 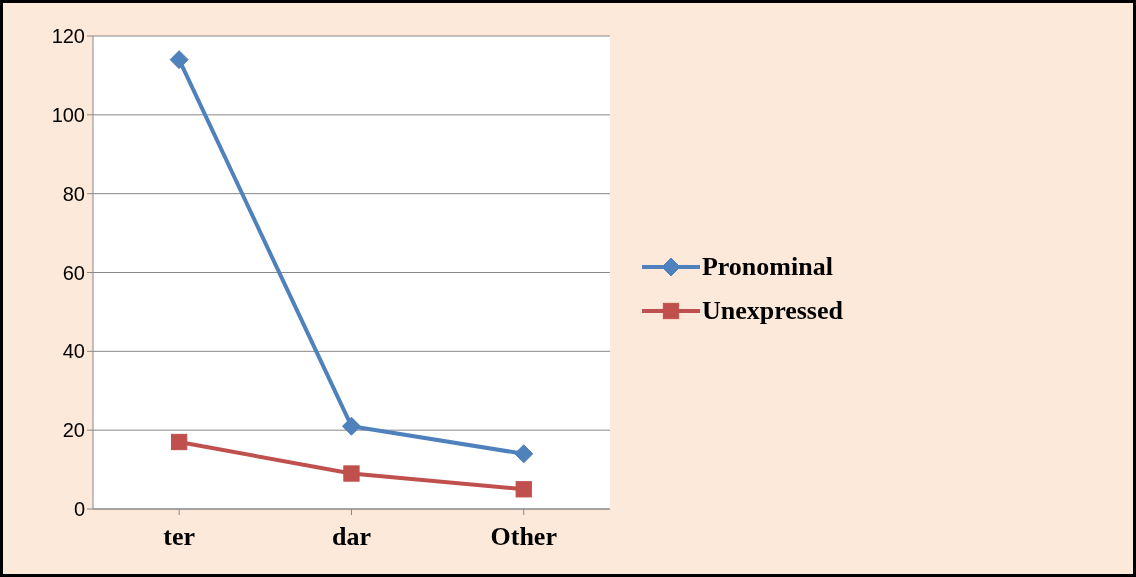 What do you see at coordinates (73, 272) in the screenshot?
I see `y-tick-label: 60` at bounding box center [73, 272].